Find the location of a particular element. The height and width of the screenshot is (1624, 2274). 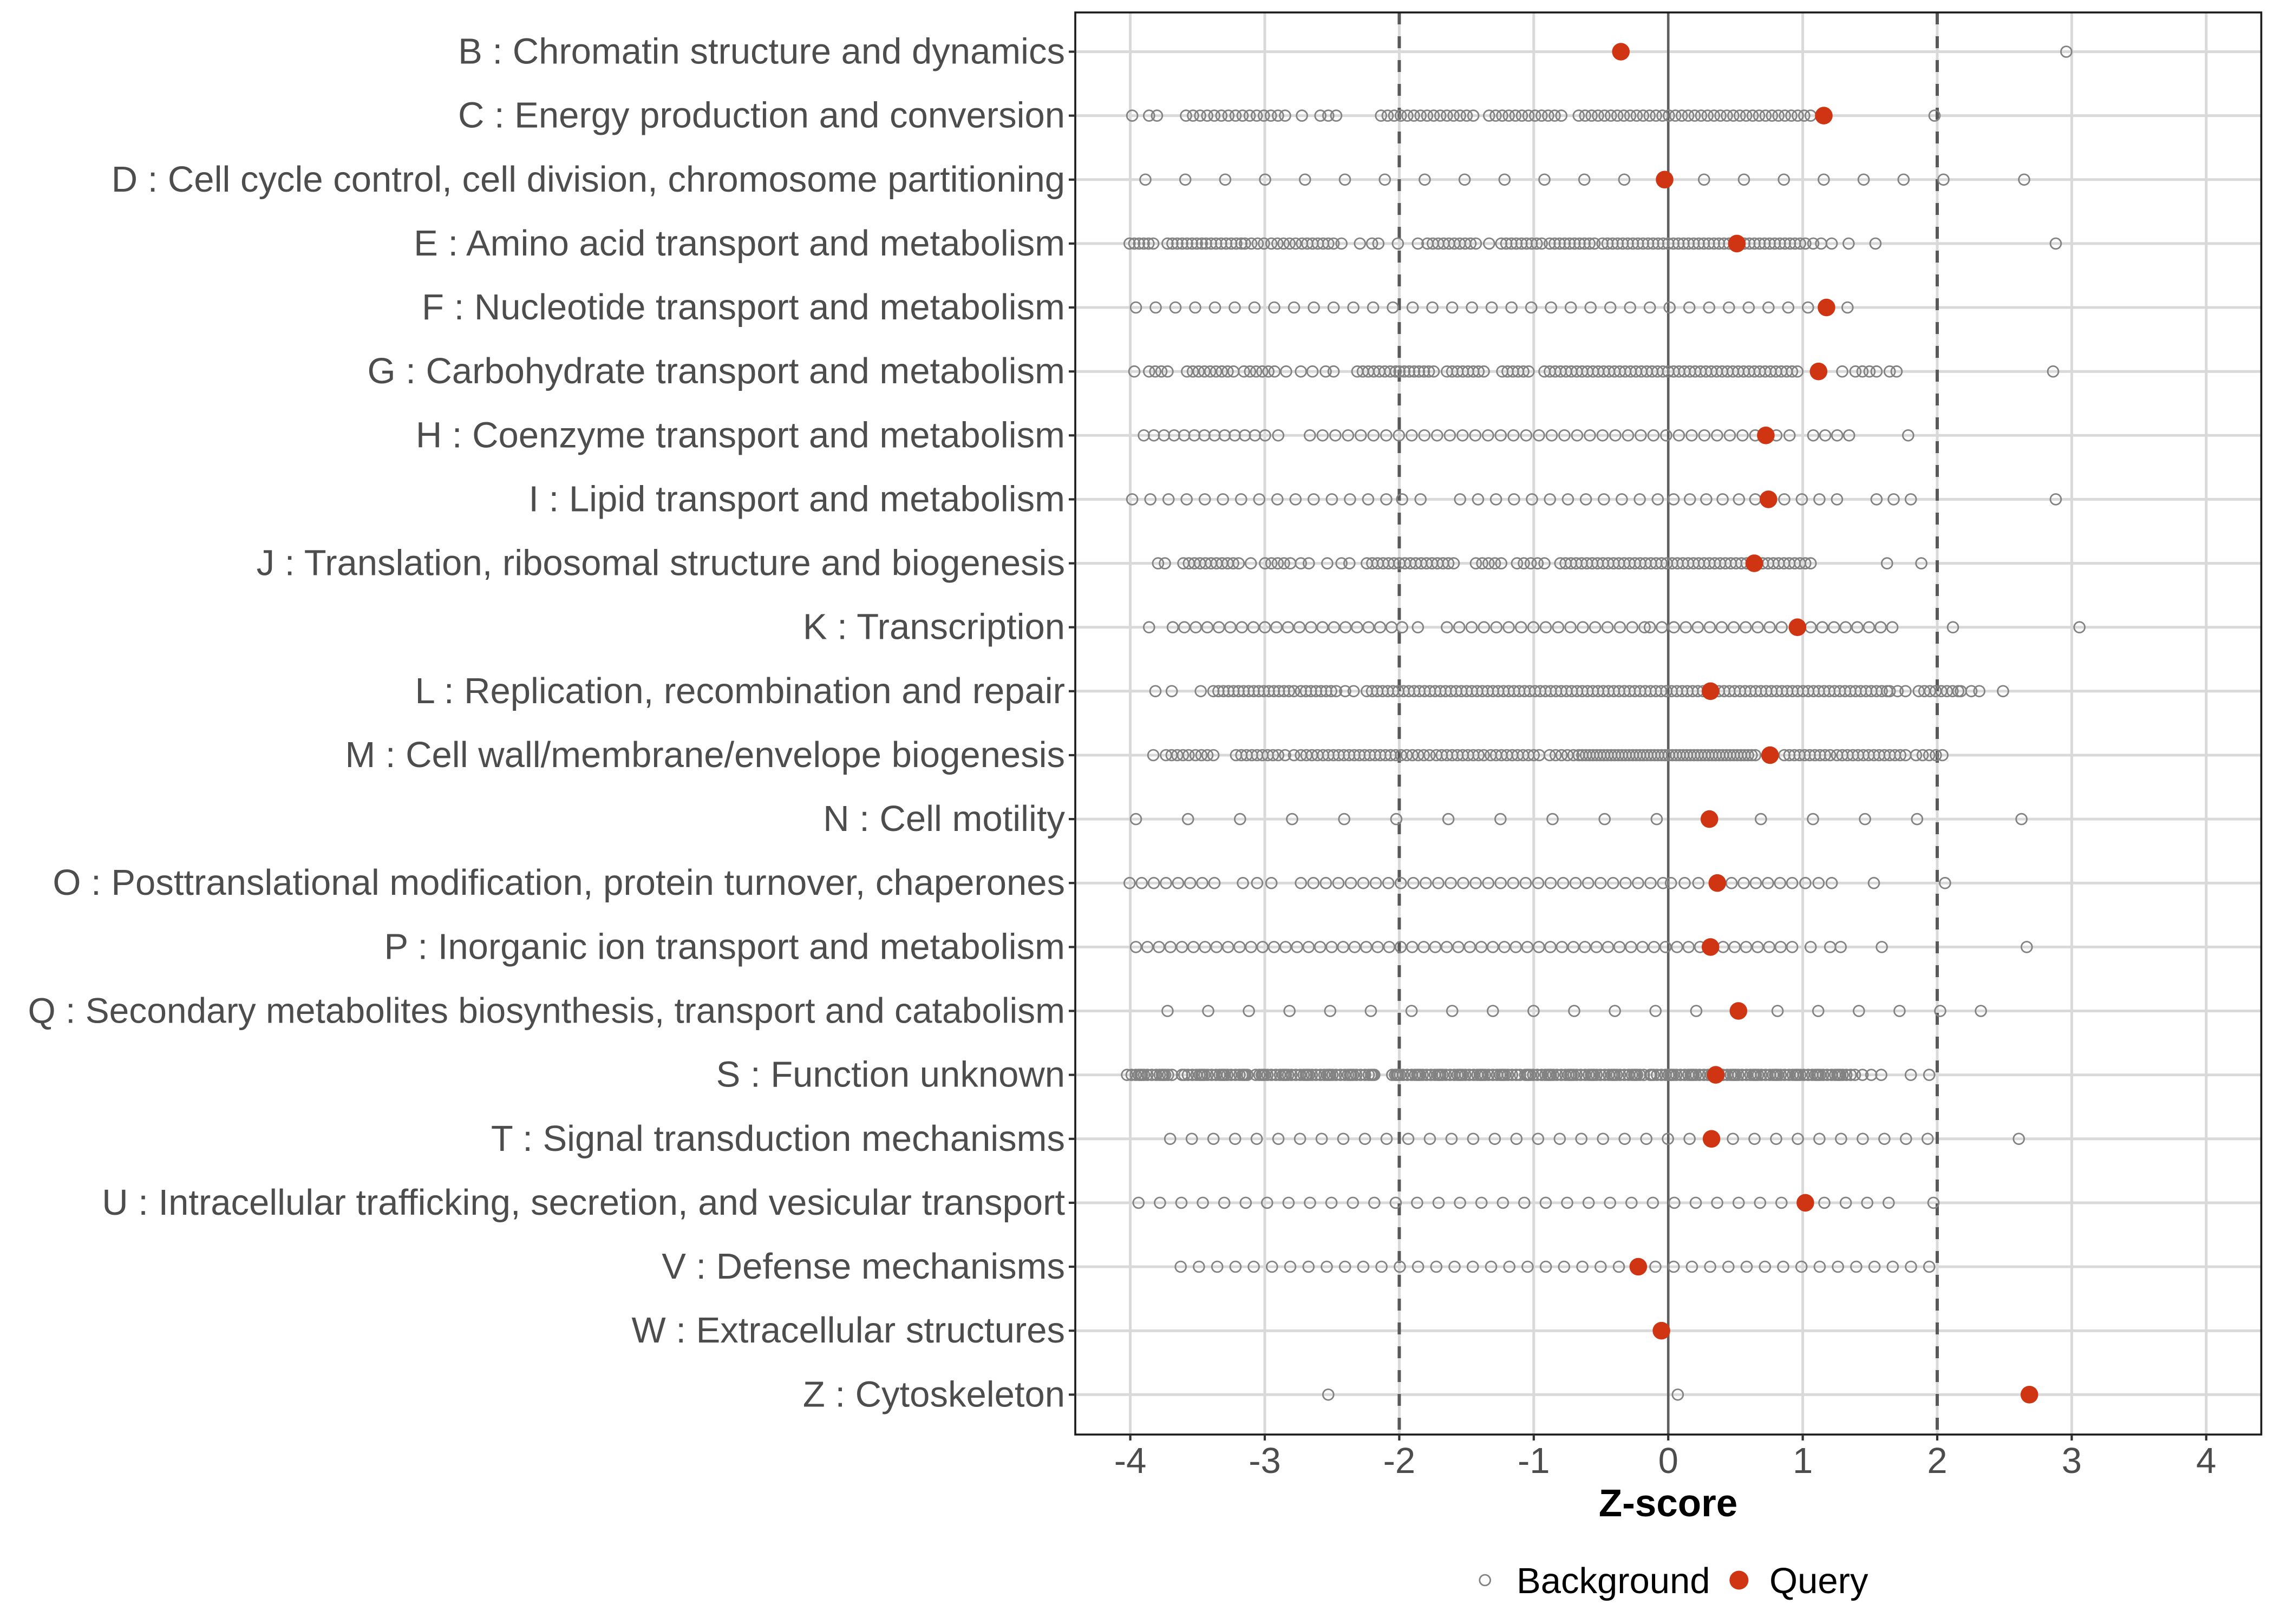

svg-text: K : Transcription is located at coordinates (934, 627).